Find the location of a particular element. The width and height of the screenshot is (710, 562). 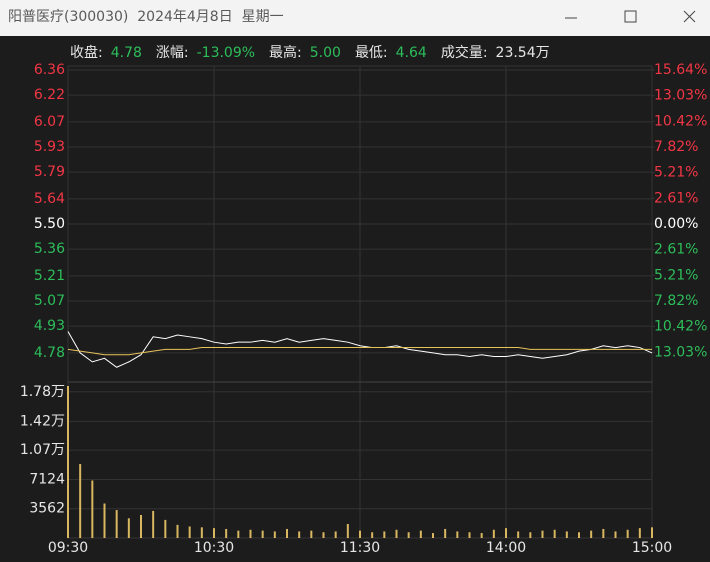

y-tick-label: 5.50 is located at coordinates (49, 224).